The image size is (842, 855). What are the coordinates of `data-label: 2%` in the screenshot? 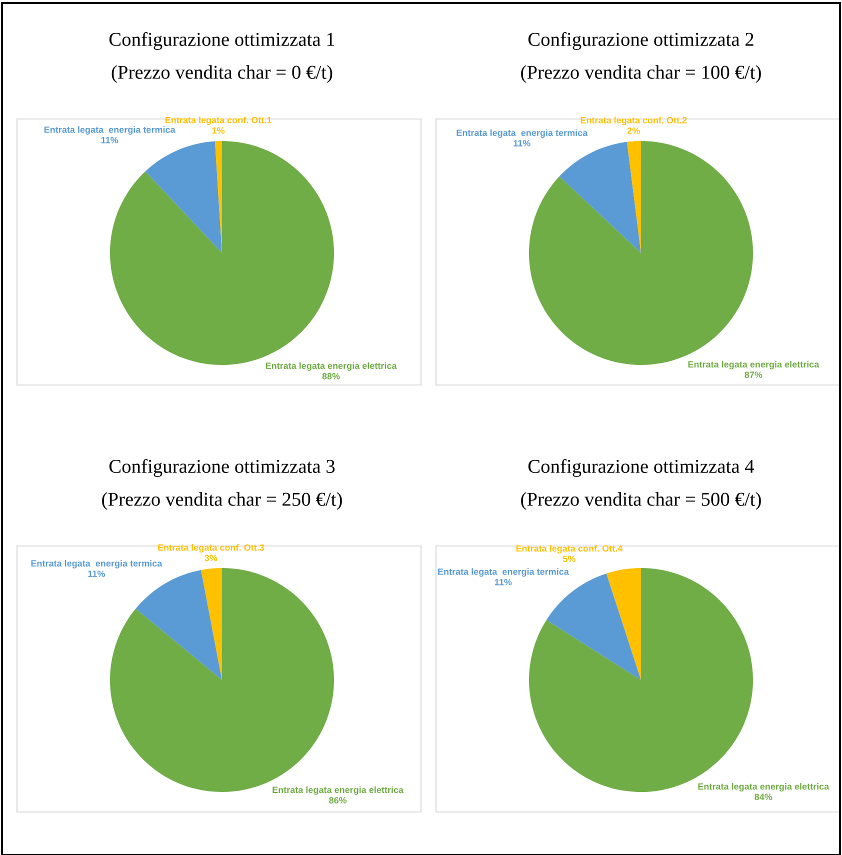 It's located at (633, 130).